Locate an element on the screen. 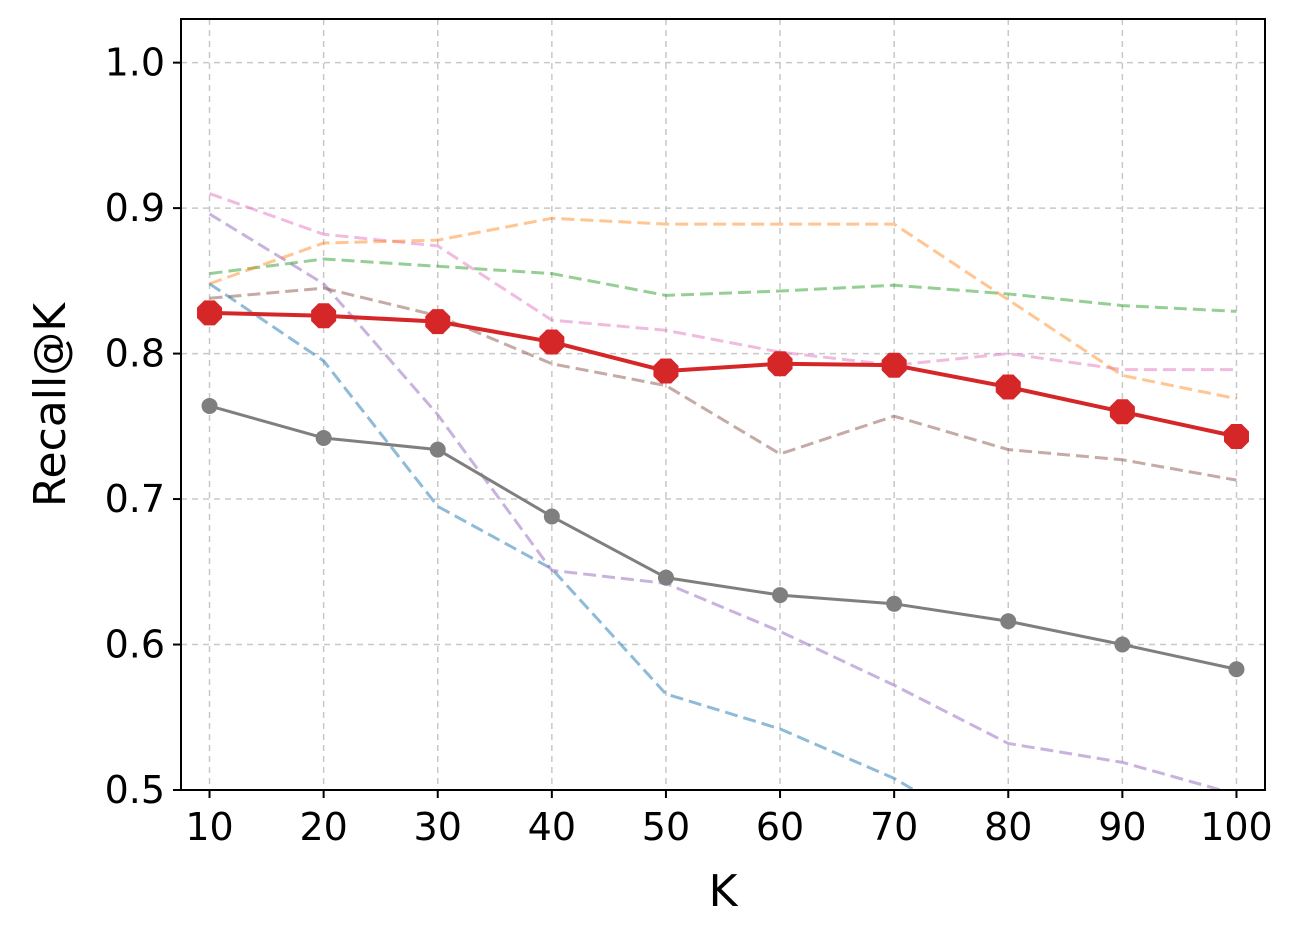  x-tick-label: 100 is located at coordinates (1236, 827).